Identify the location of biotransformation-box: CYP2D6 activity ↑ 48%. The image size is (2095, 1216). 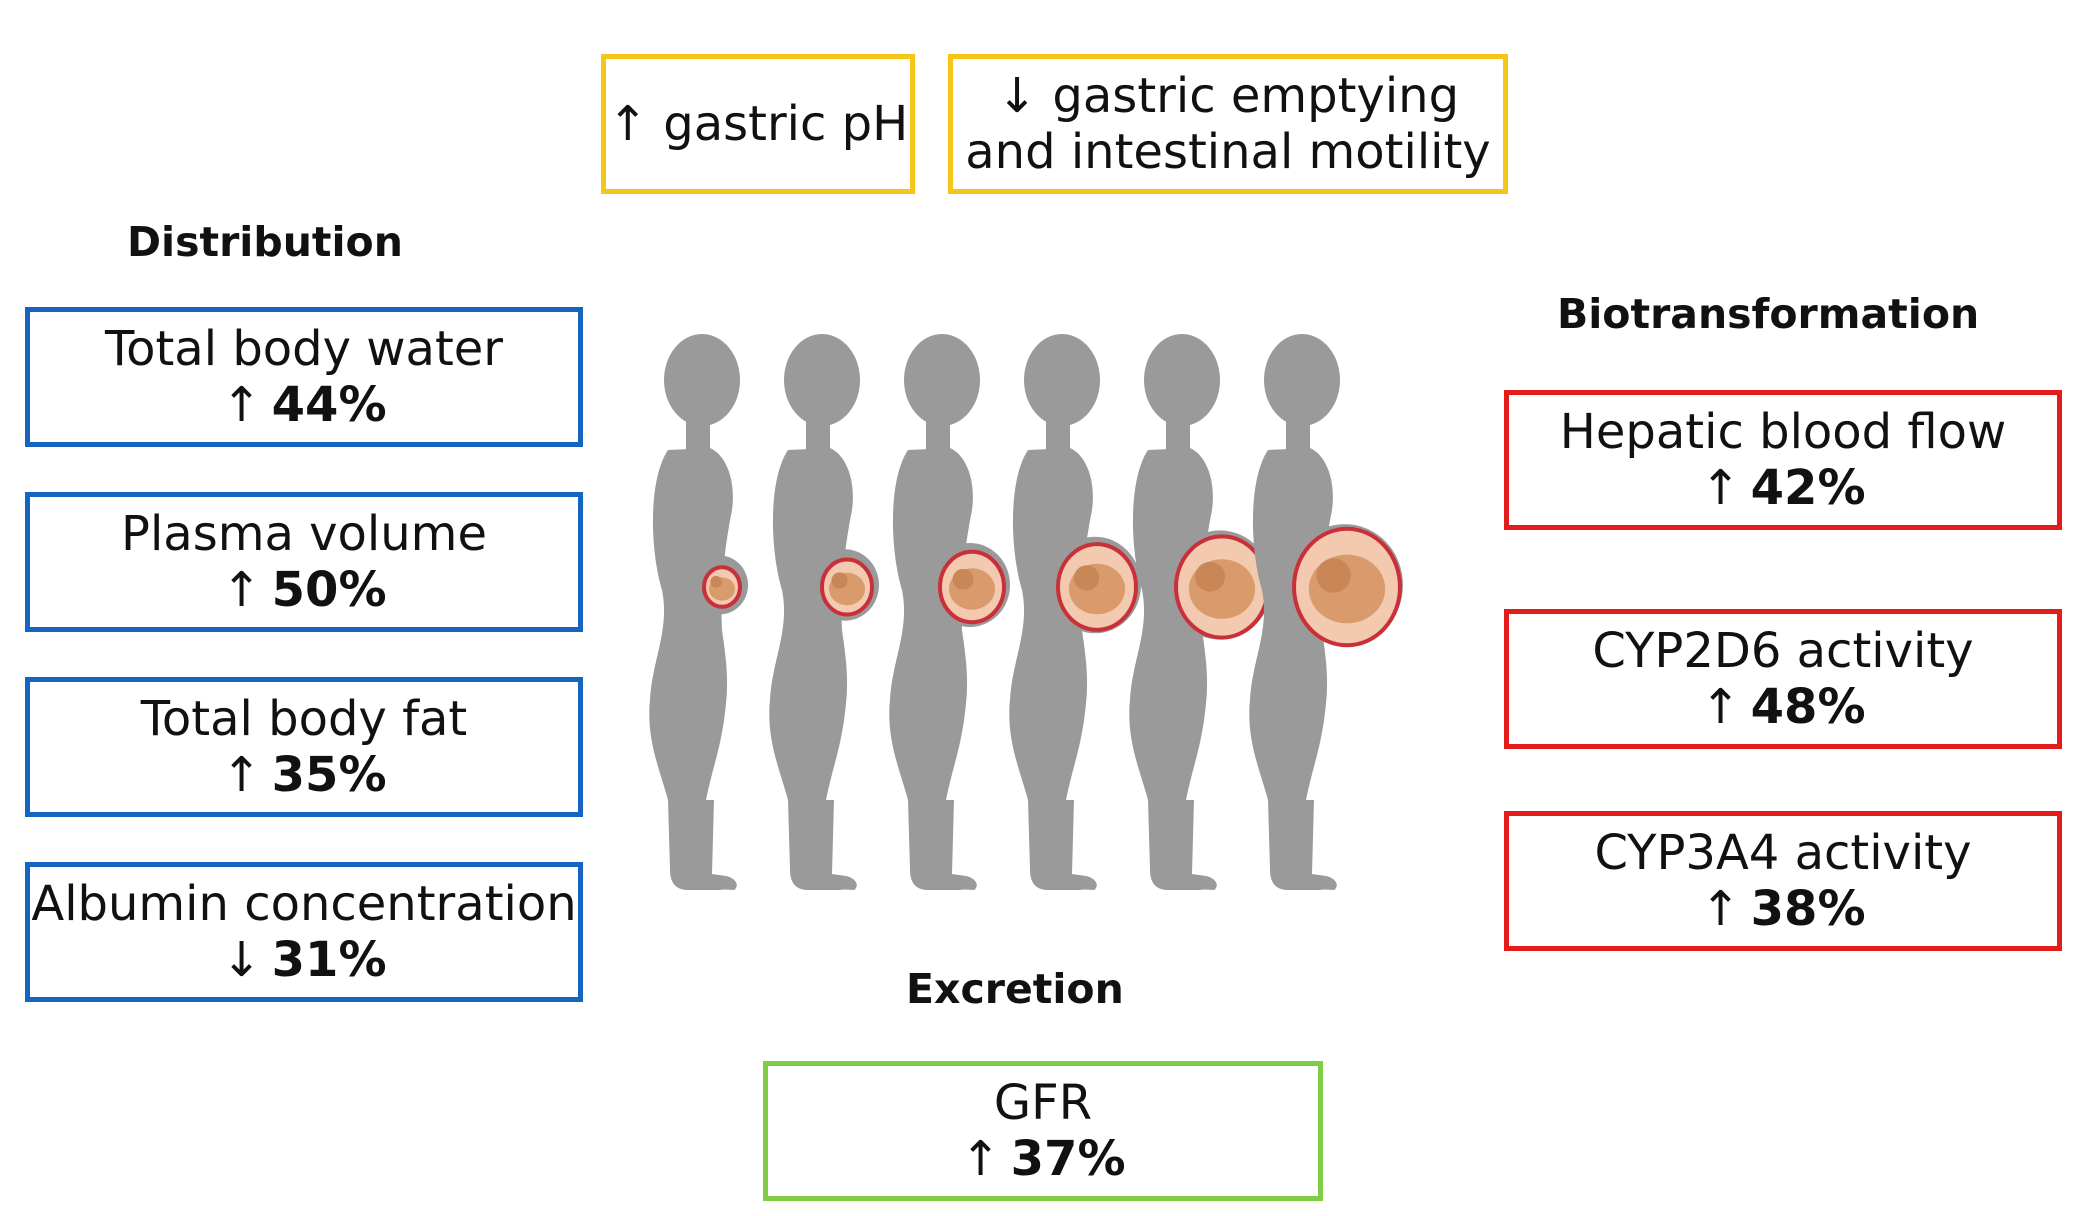
(1783, 679).